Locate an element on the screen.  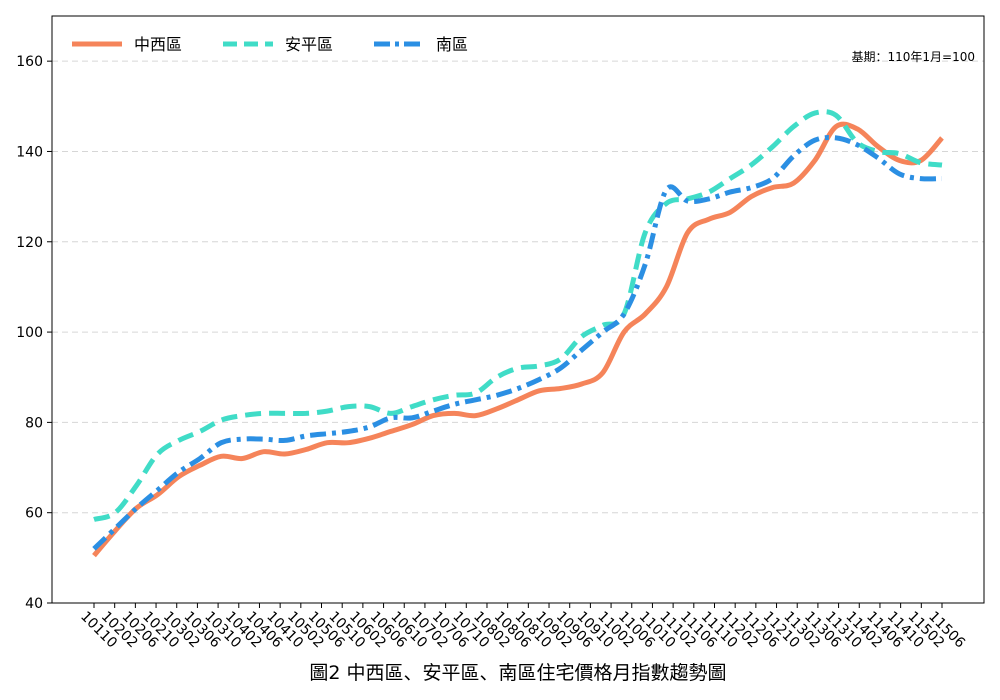
y-tick-label: 100 is located at coordinates (29, 333).